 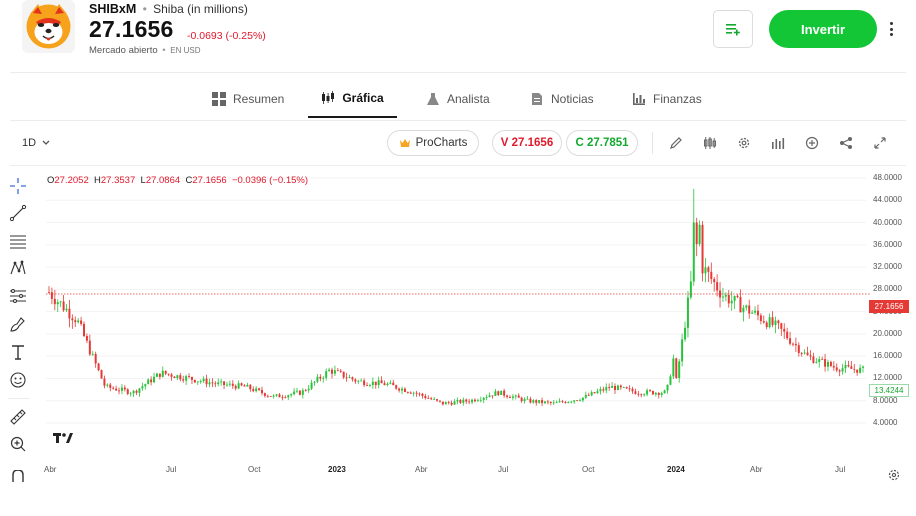 I want to click on share-icon, so click(x=846, y=143).